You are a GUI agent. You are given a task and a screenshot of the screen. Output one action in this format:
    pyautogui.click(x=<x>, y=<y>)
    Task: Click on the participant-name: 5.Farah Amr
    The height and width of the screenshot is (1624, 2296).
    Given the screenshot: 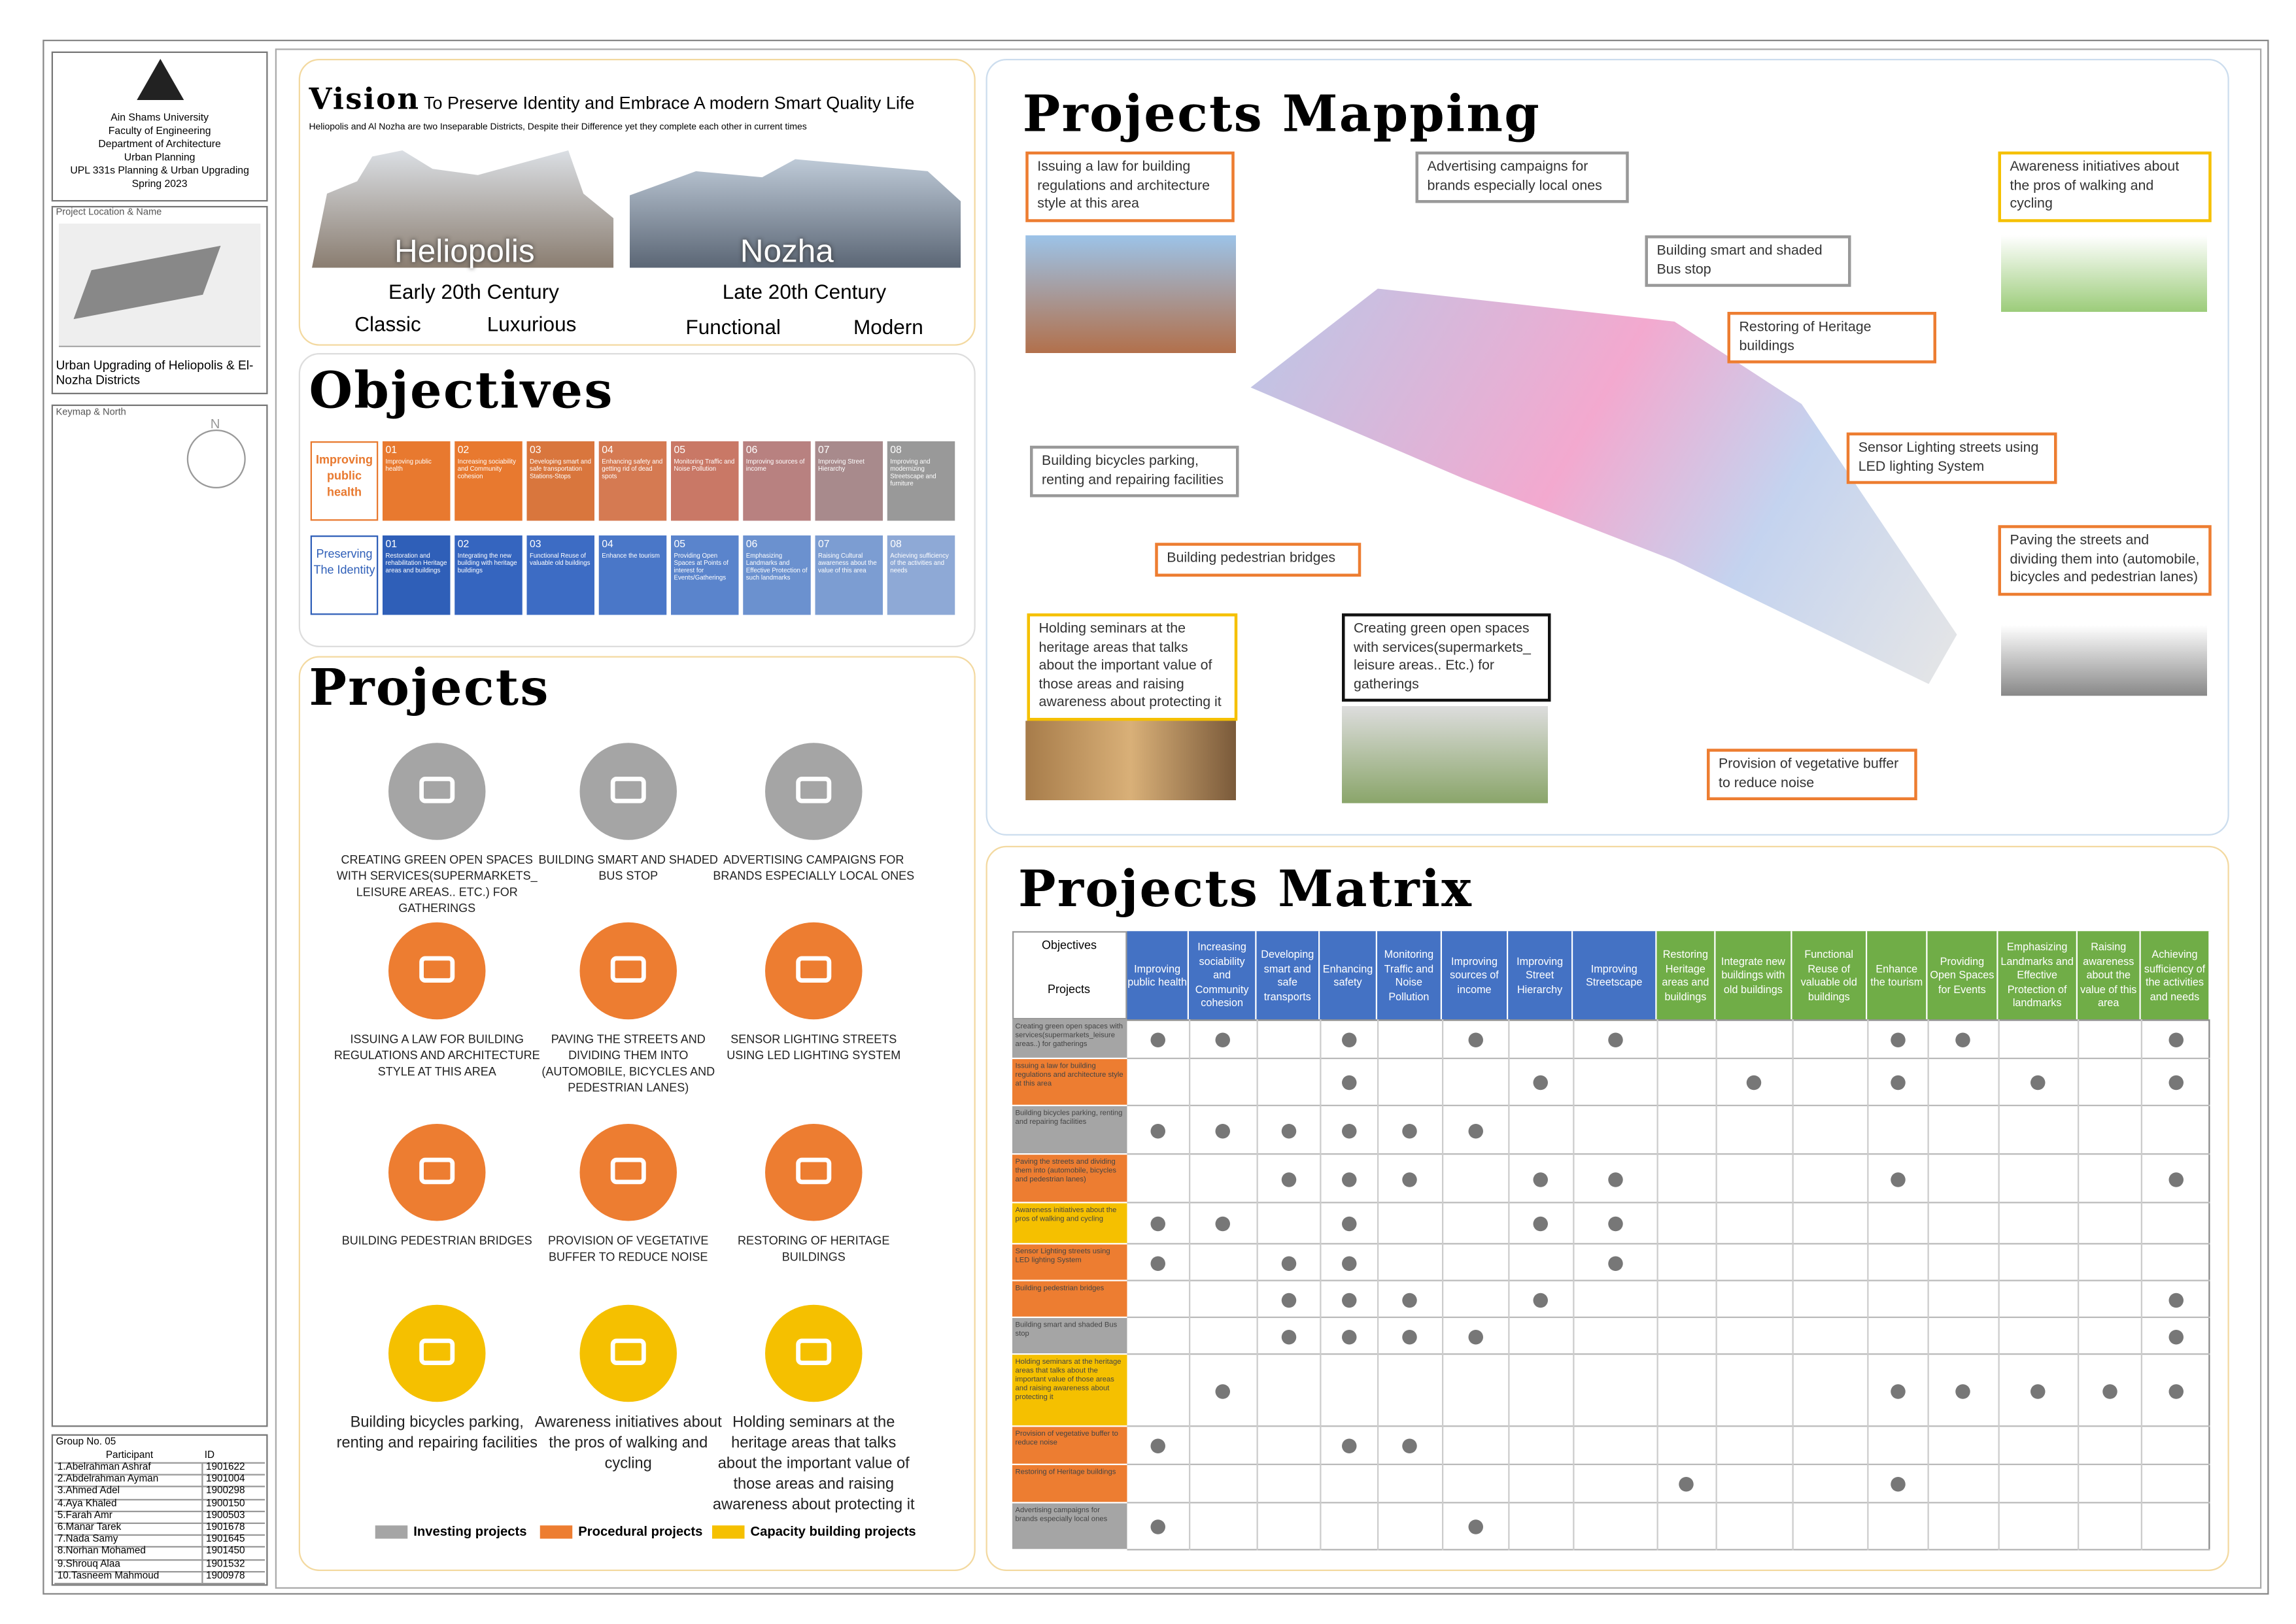 What is the action you would take?
    pyautogui.click(x=128, y=1517)
    